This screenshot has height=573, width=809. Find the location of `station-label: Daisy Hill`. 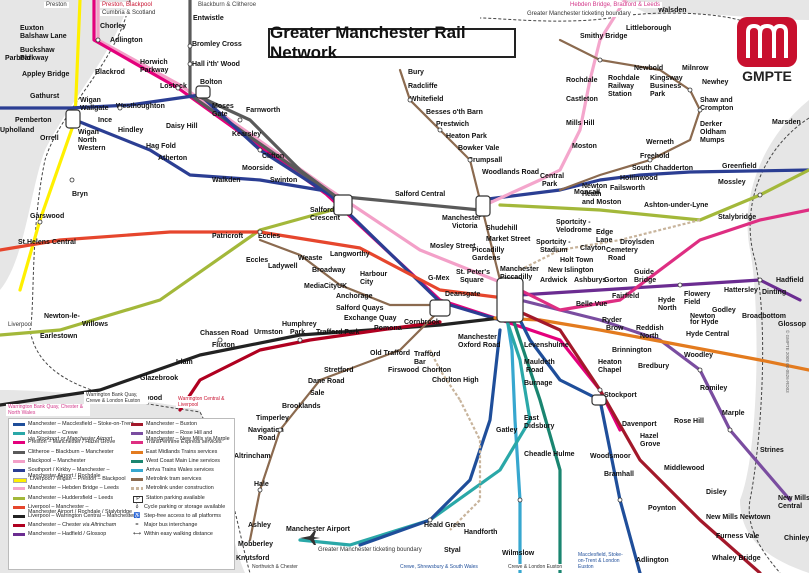

station-label: Daisy Hill is located at coordinates (182, 126).